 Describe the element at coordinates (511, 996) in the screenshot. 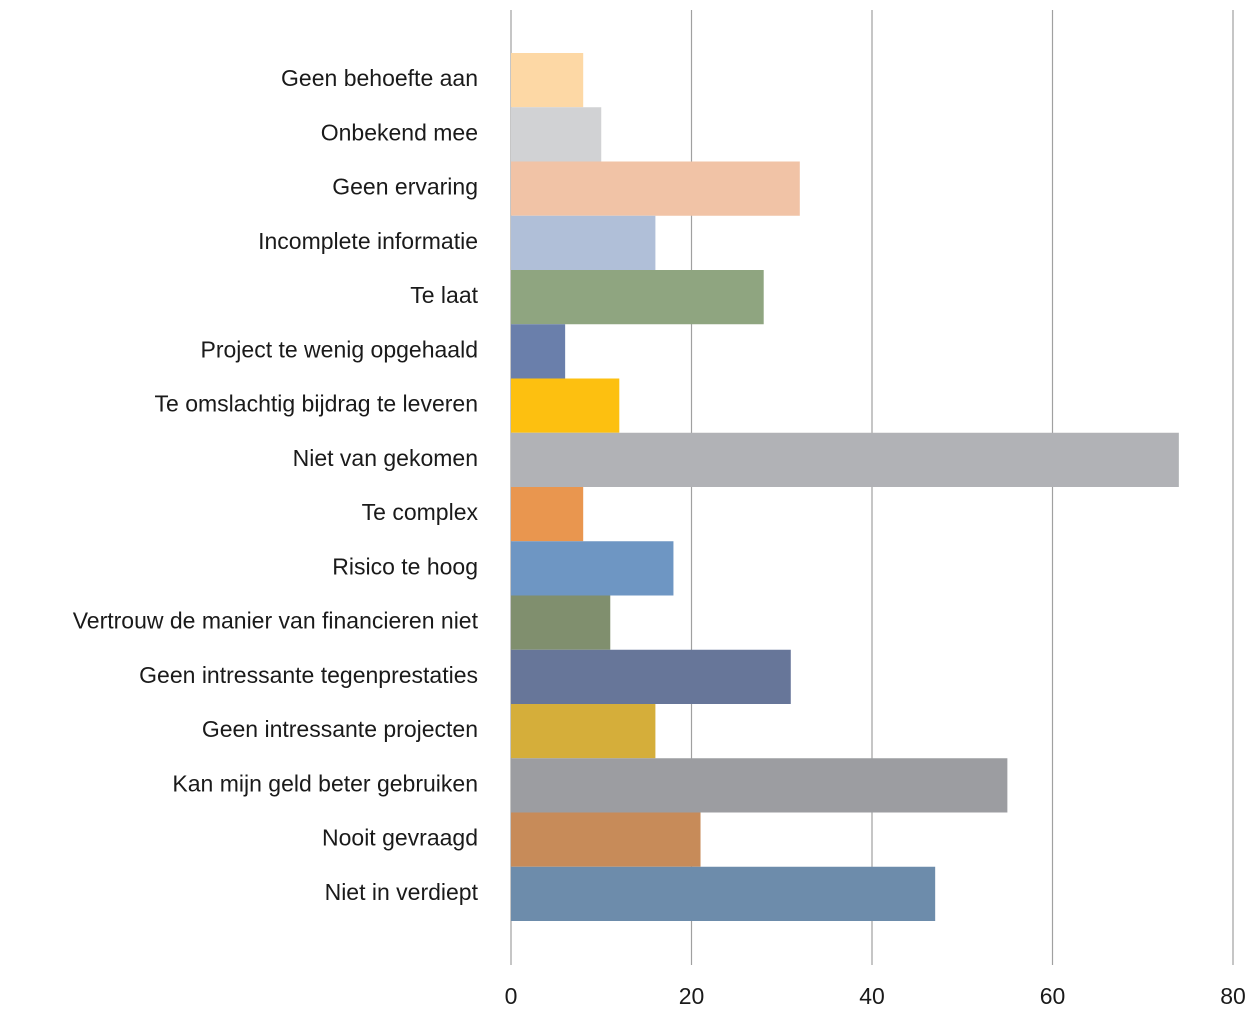

I see `x-tick-label: 0` at that location.